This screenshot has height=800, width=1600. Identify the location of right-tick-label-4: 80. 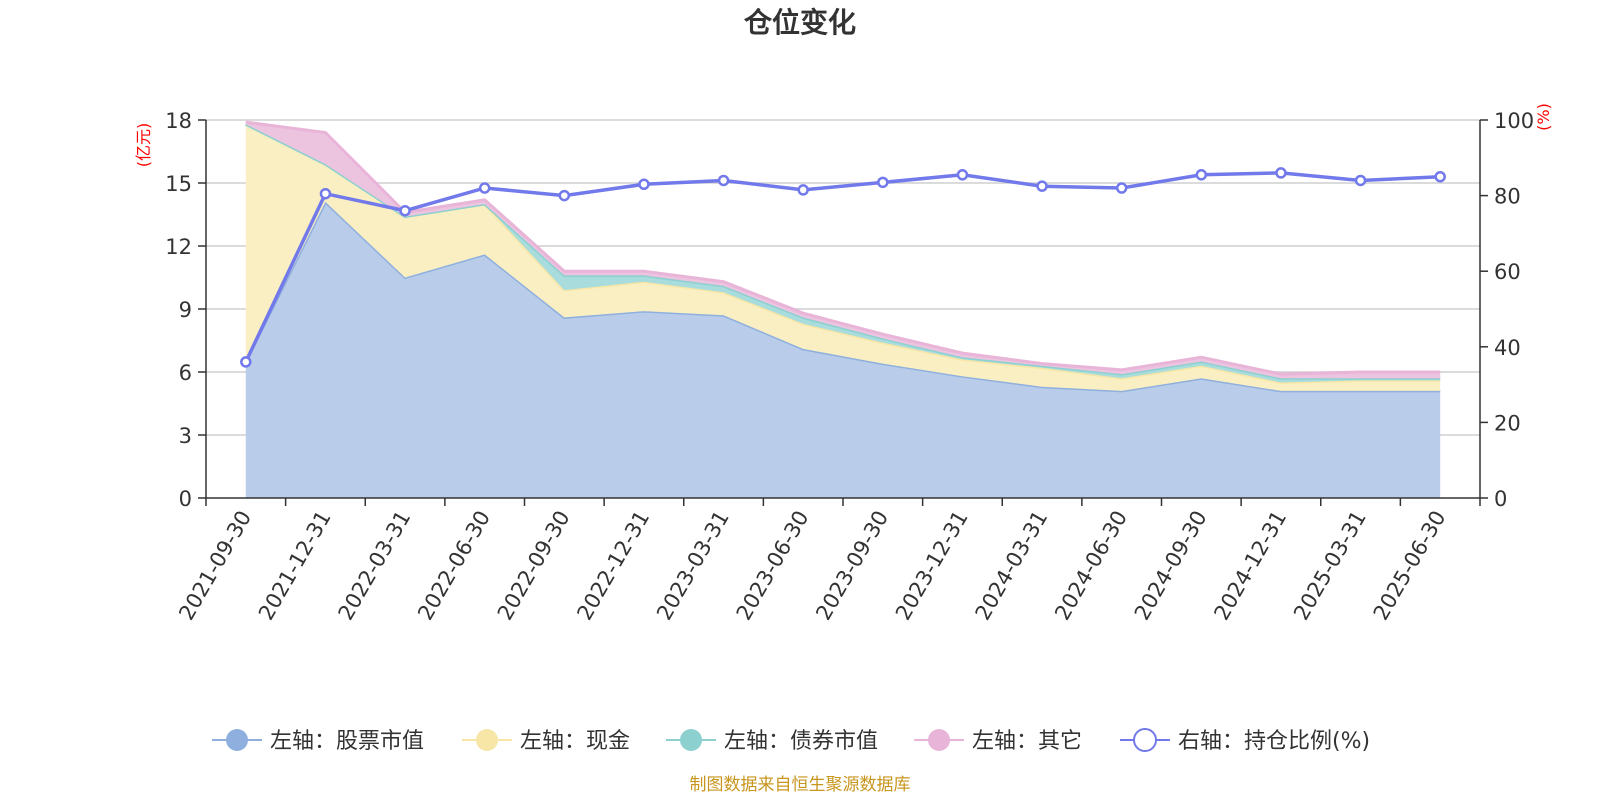
(1507, 197).